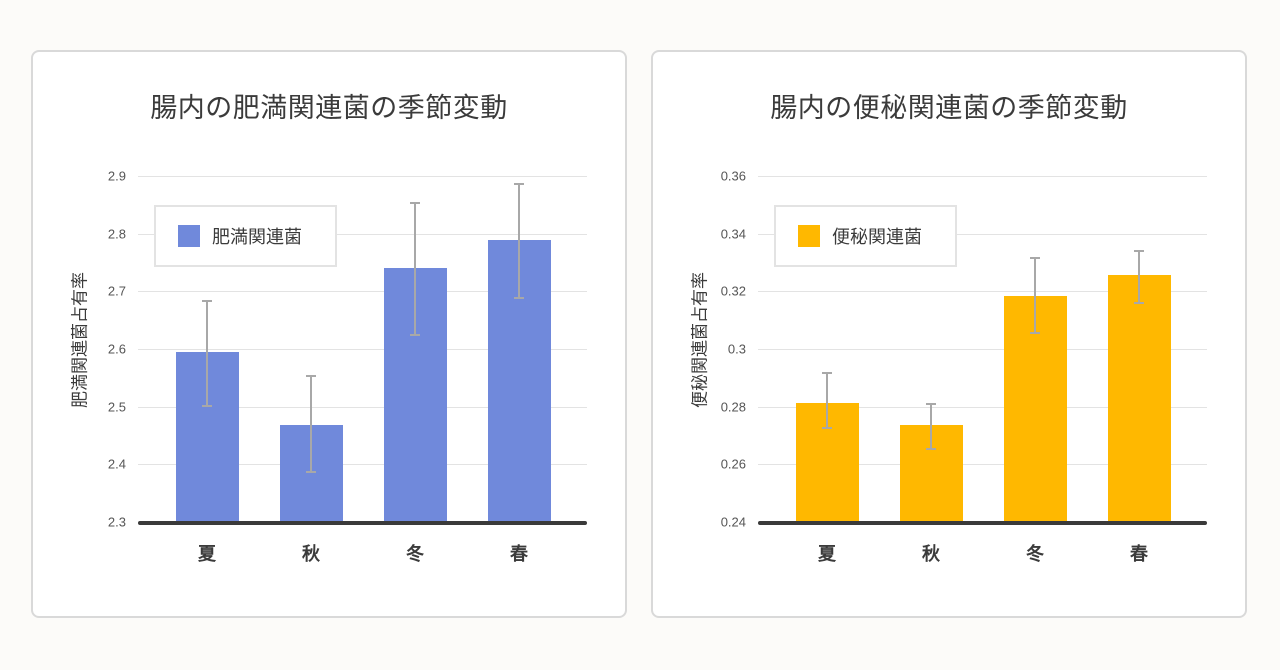 This screenshot has width=1280, height=670. What do you see at coordinates (736, 349) in the screenshot?
I see `y-tick-label: 0.3` at bounding box center [736, 349].